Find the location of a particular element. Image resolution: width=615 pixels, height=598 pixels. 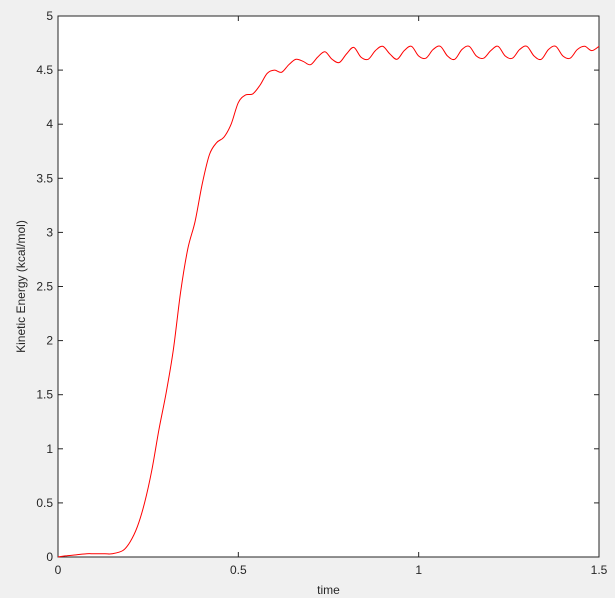

y-tick-label: 1 is located at coordinates (49, 449).